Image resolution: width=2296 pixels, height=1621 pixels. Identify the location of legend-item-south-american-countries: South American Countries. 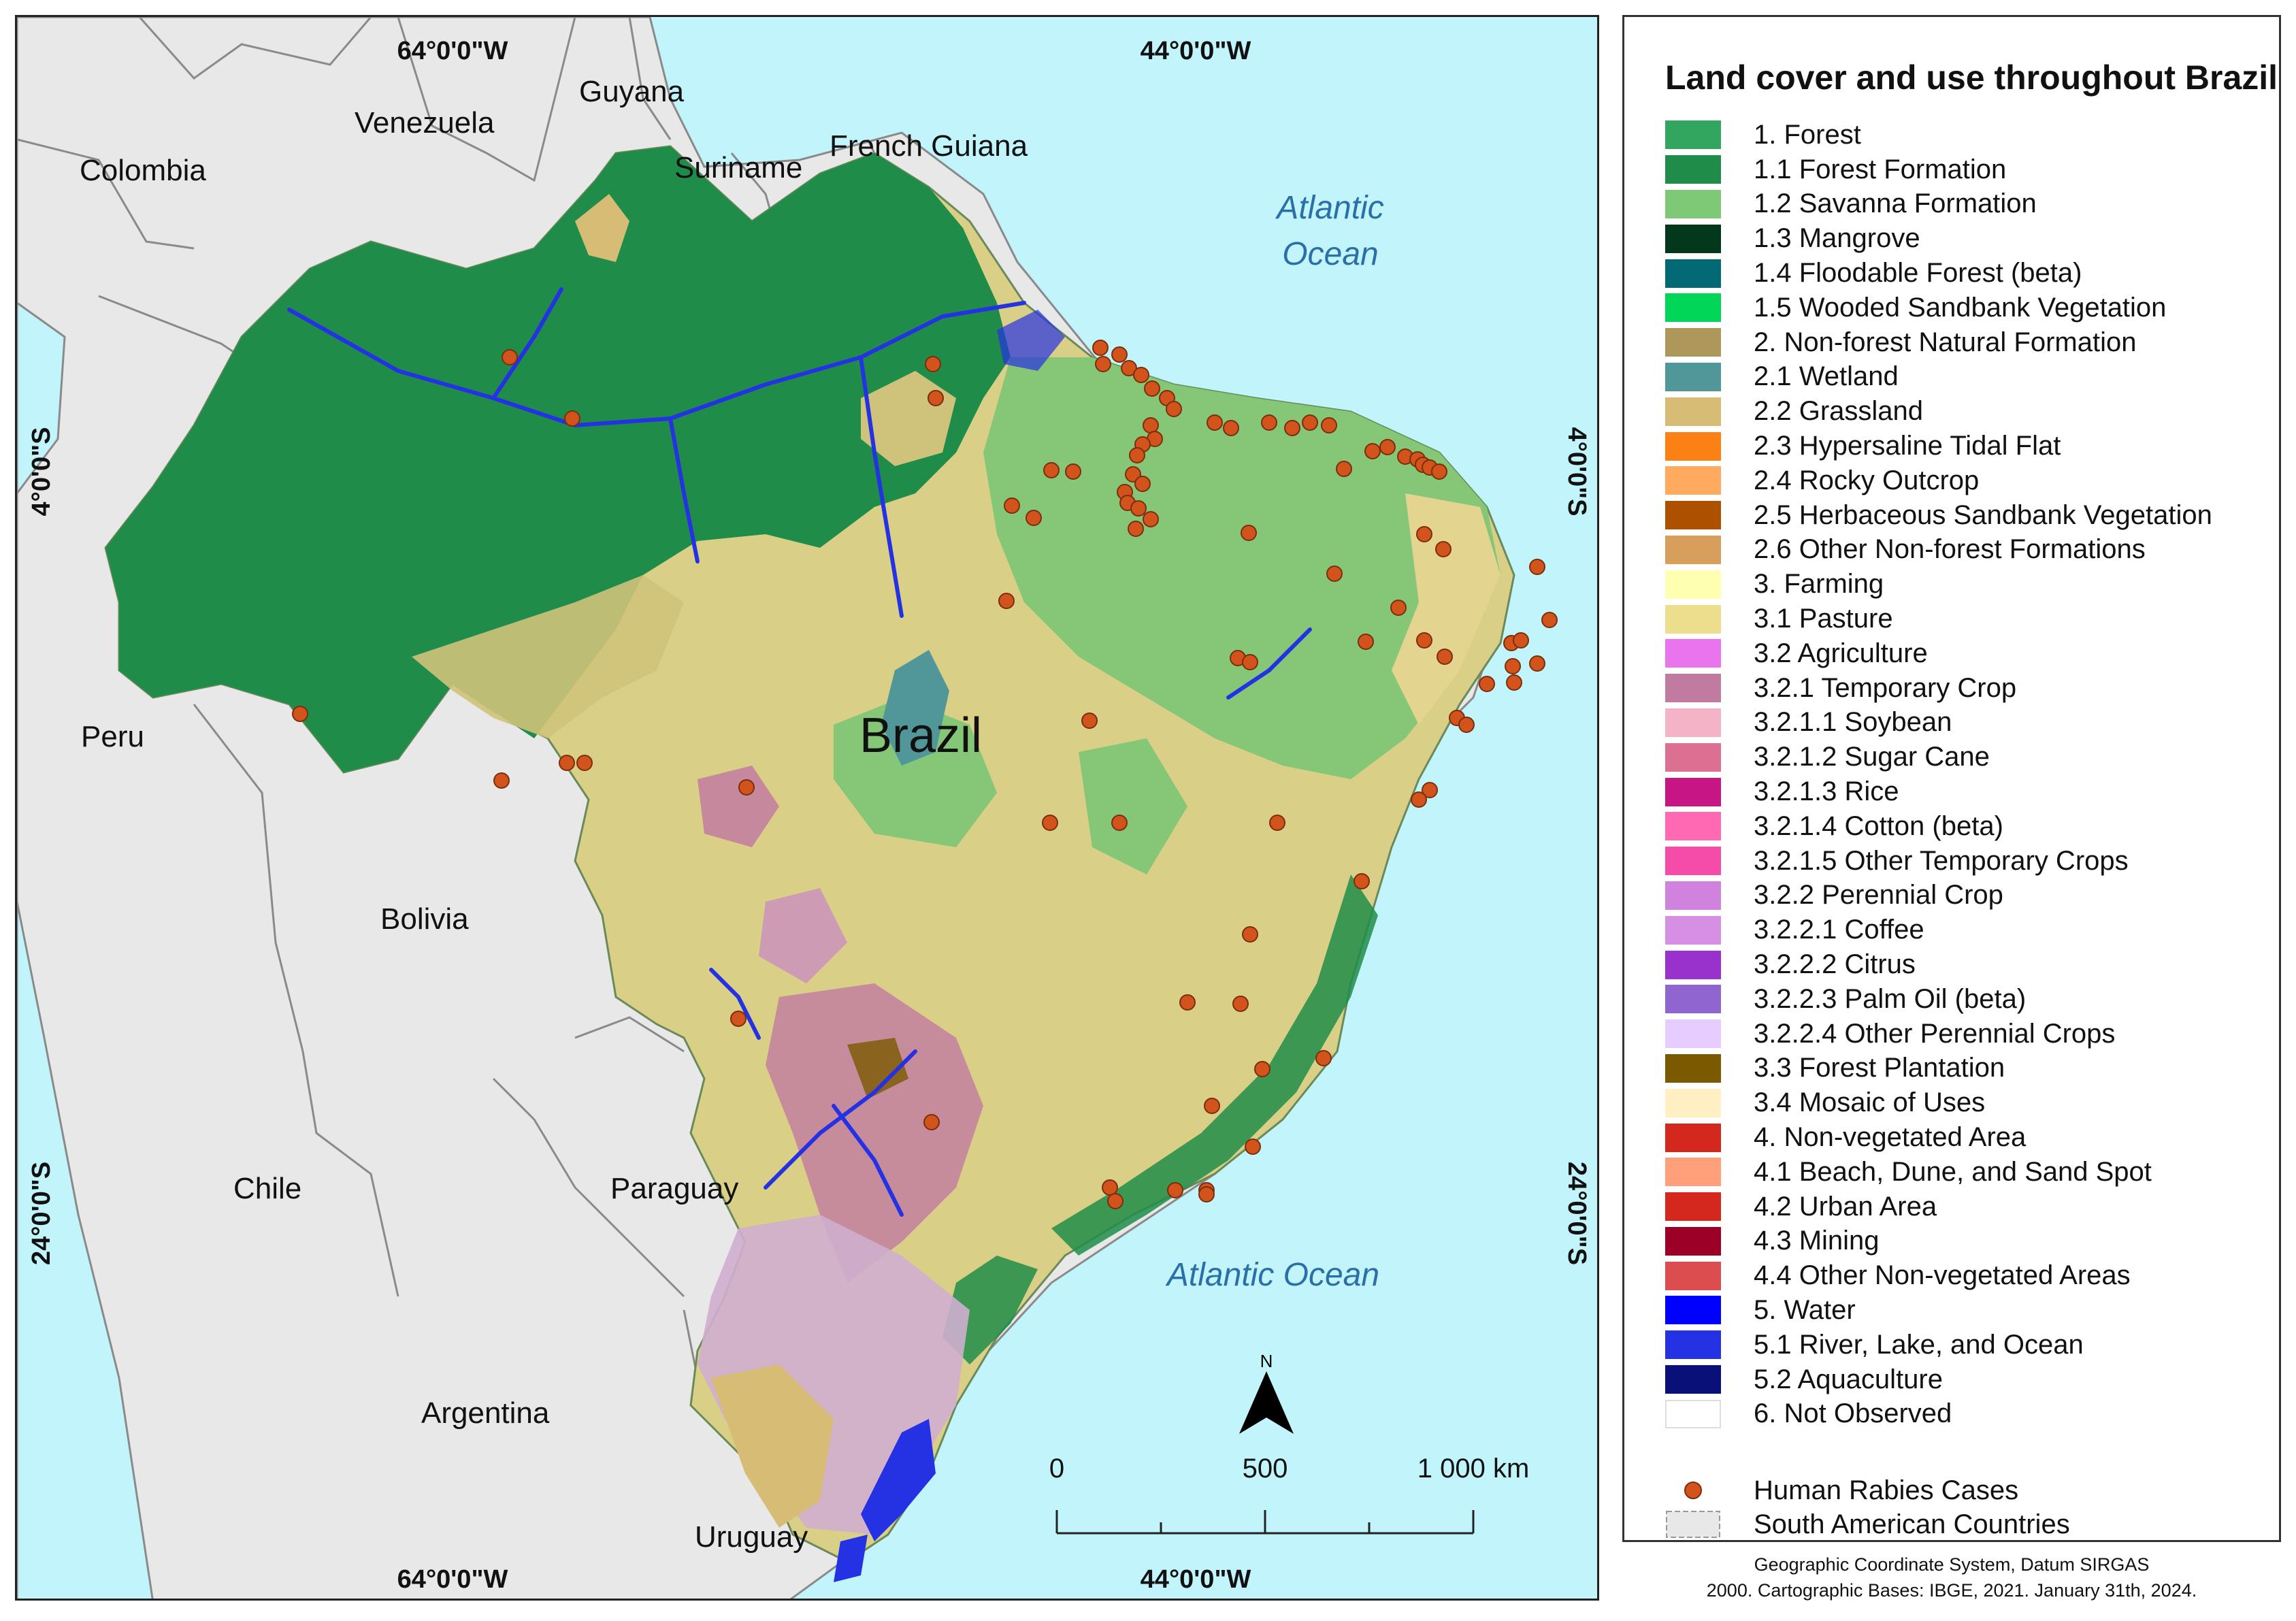
(1867, 1524).